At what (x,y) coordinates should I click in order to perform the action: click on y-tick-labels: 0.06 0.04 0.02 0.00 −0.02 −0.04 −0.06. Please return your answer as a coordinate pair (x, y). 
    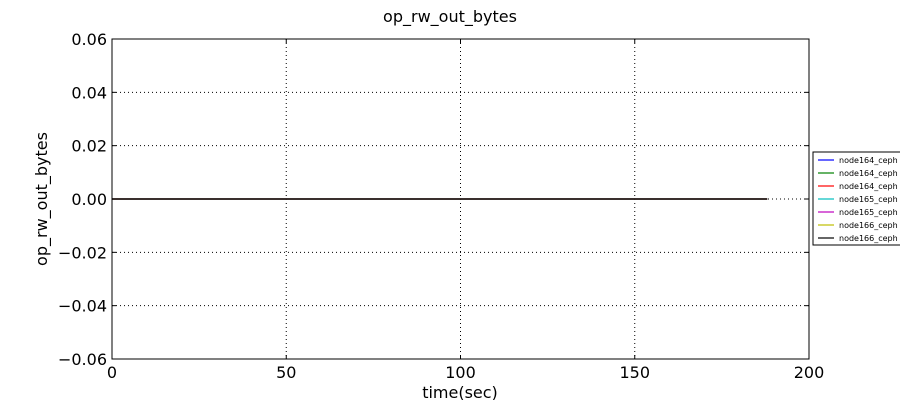
    Looking at the image, I should click on (82, 199).